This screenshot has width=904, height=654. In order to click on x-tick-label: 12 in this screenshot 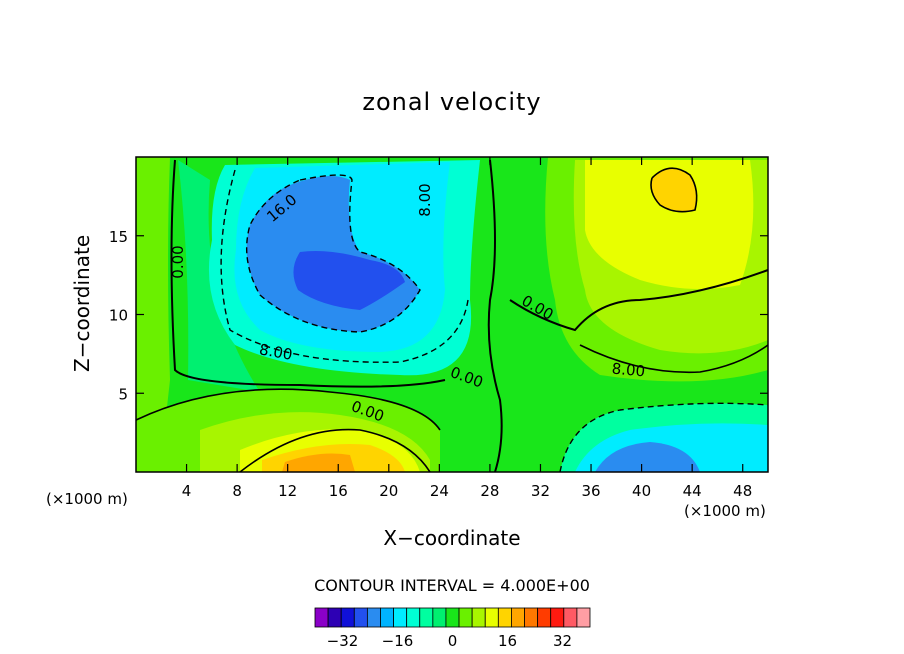, I will do `click(287, 491)`.